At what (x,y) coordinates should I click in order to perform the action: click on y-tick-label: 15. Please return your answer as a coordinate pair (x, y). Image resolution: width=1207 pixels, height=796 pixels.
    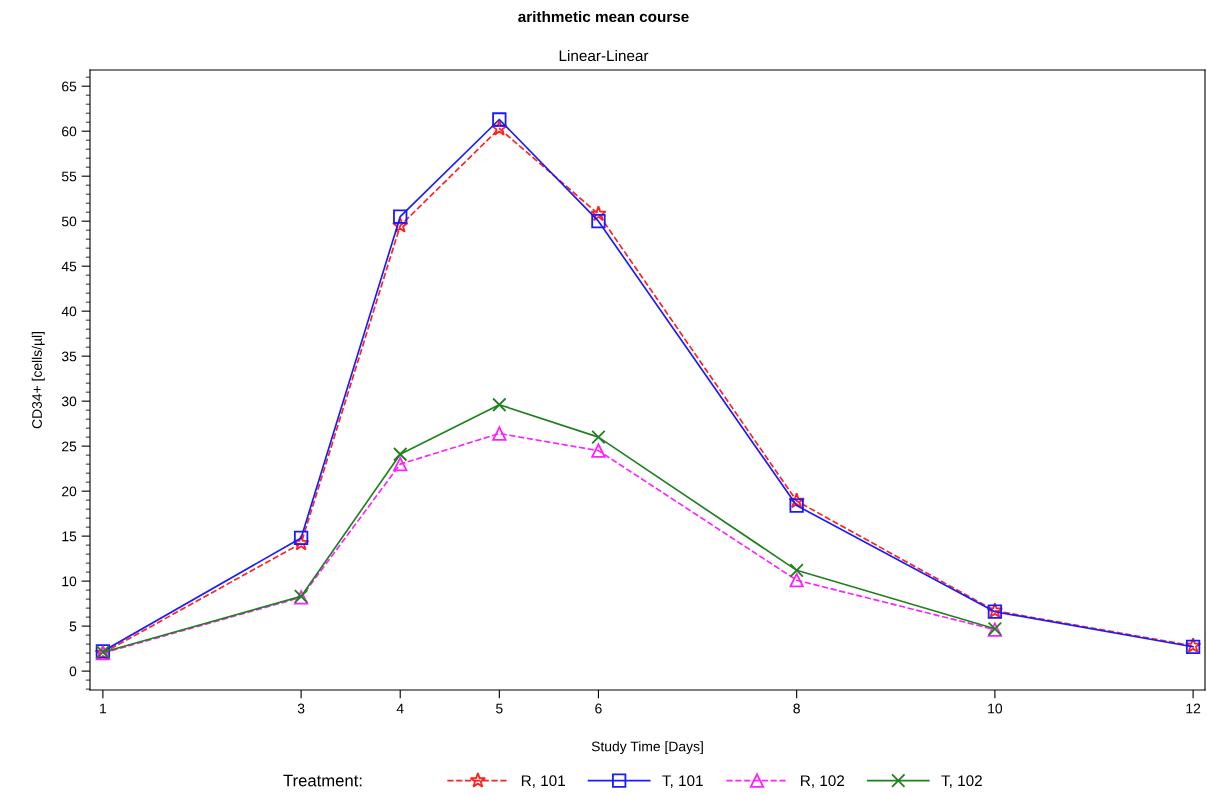
    Looking at the image, I should click on (69, 536).